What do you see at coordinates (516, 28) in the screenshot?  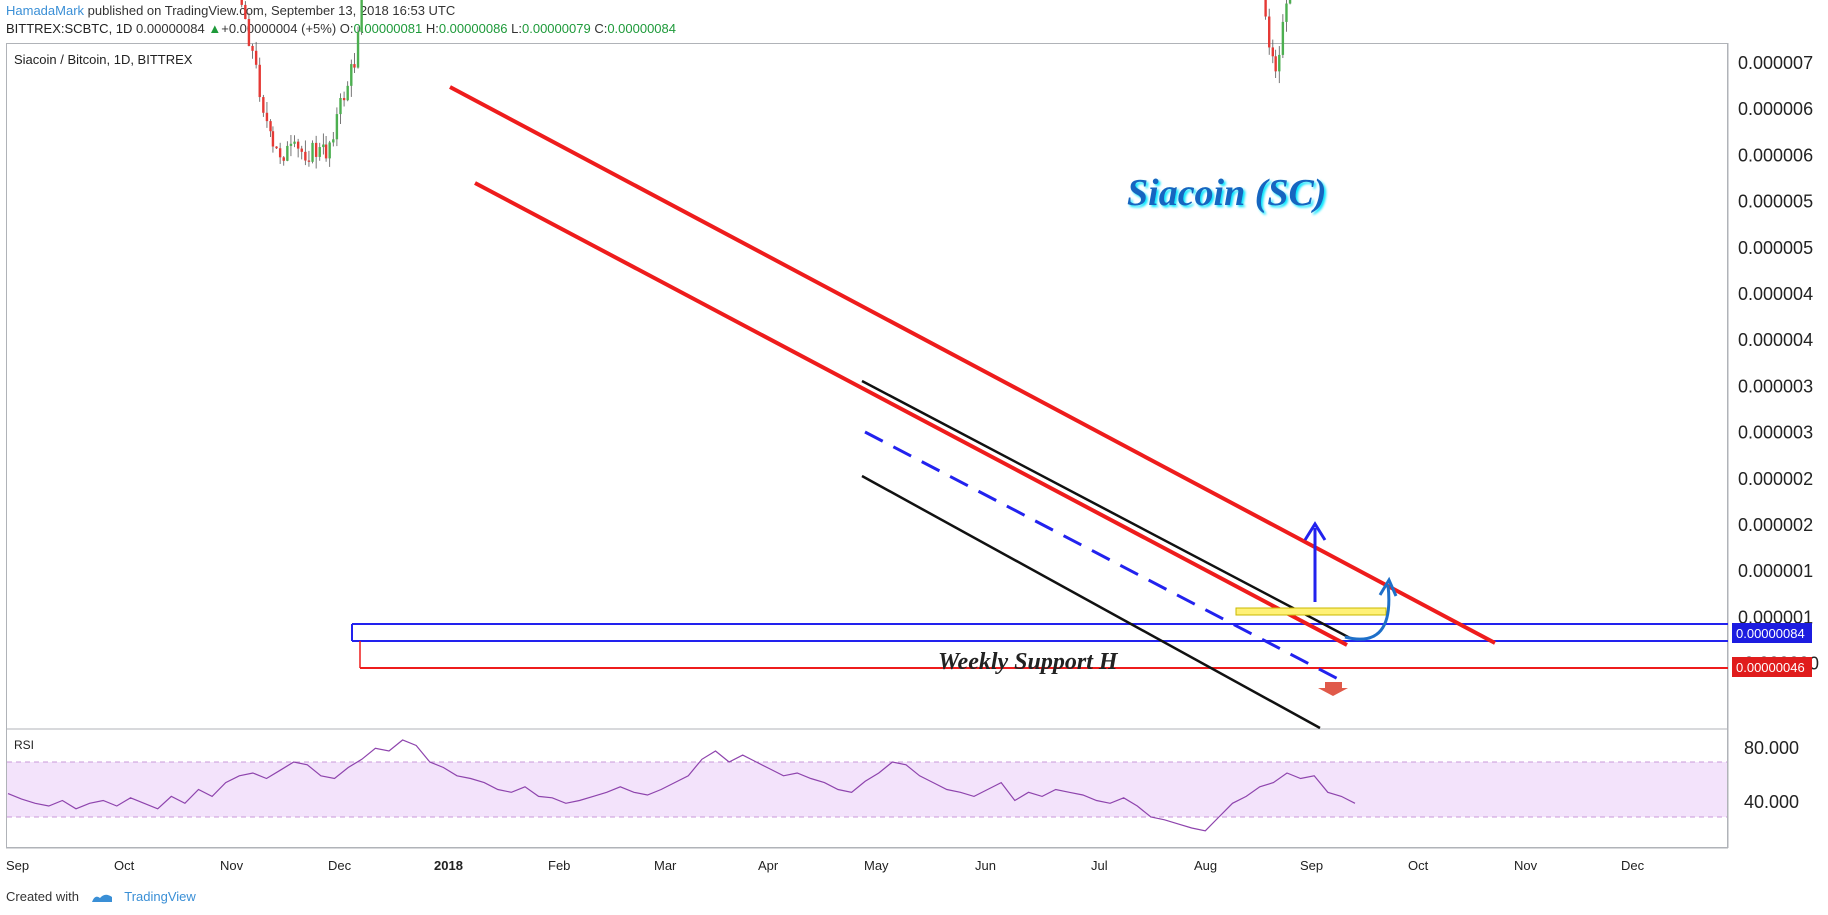 I see `low-label: L:` at bounding box center [516, 28].